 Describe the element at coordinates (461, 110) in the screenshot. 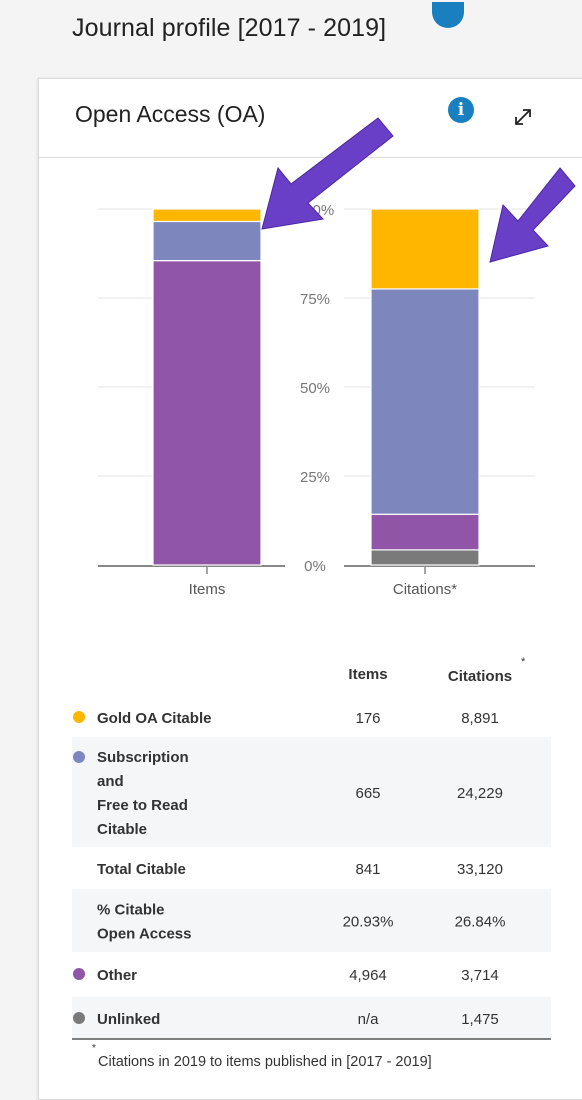

I see `info-icon: i` at that location.